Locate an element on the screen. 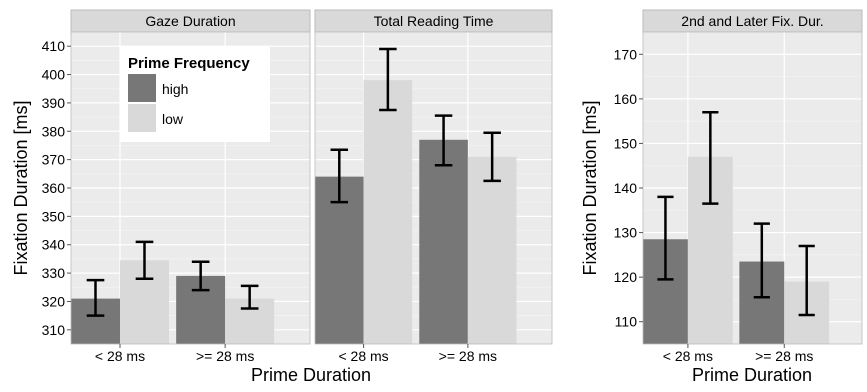 Image resolution: width=867 pixels, height=392 pixels. y-tick-label: 120 is located at coordinates (626, 277).